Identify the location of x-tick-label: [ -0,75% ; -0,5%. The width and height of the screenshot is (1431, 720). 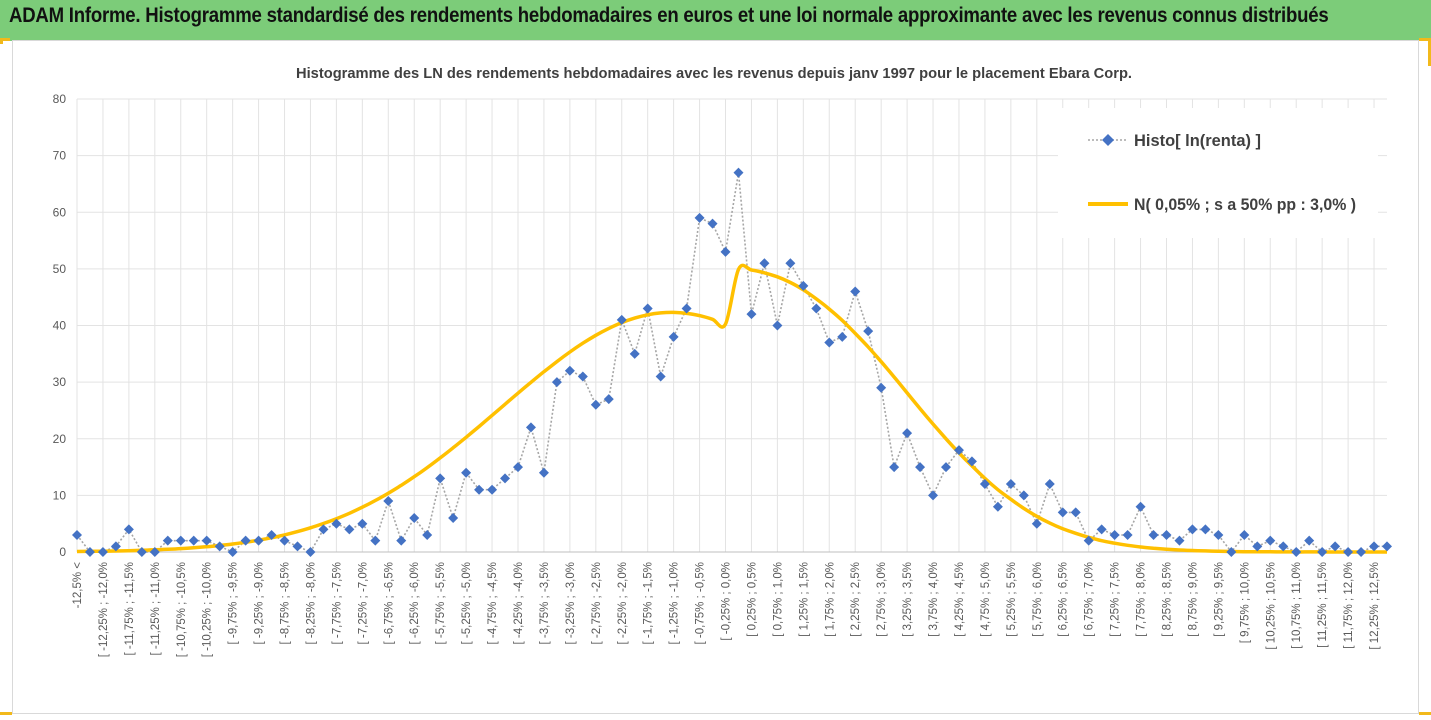
(701, 603).